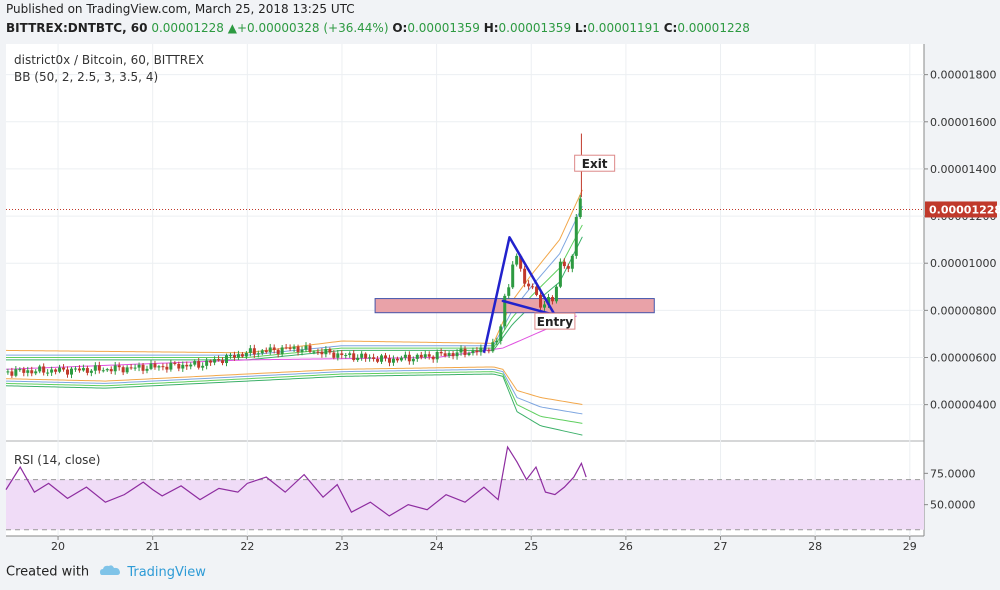  I want to click on open-value: 0.00001359, so click(443, 28).